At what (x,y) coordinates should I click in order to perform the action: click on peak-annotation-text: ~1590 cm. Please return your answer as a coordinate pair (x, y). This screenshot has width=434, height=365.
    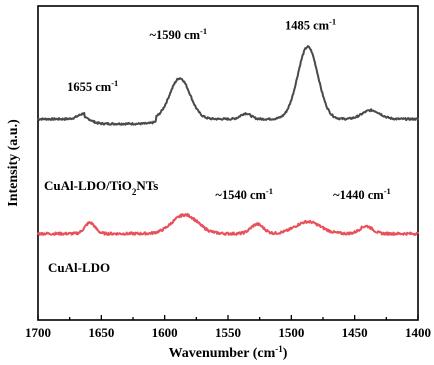
    Looking at the image, I should click on (174, 35).